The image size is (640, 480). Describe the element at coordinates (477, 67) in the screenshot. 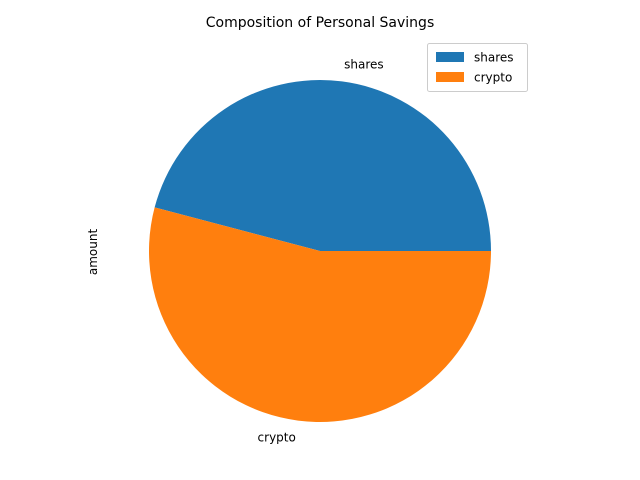

I see `legend: shares crypto` at that location.